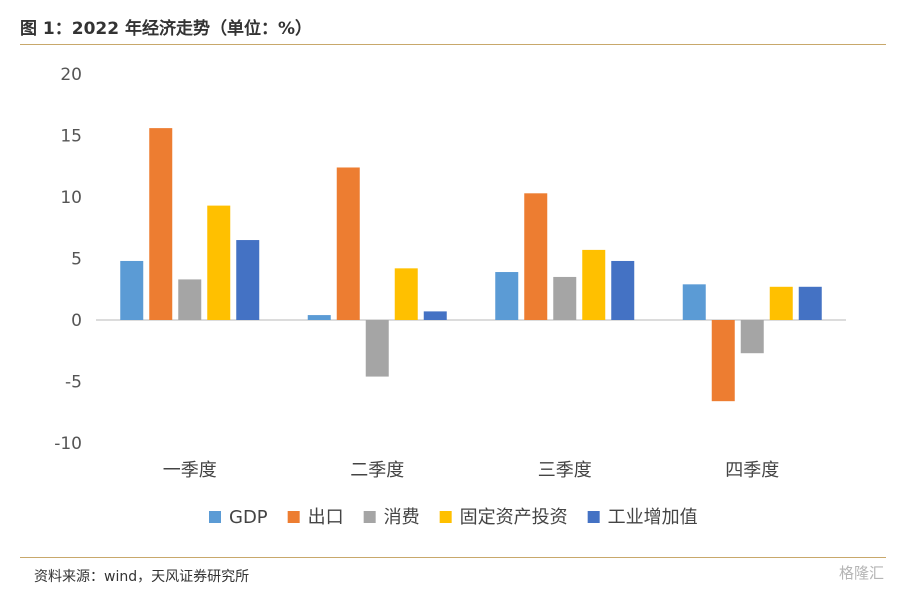 Image resolution: width=900 pixels, height=591 pixels. I want to click on y-tick-label: 5, so click(76, 260).